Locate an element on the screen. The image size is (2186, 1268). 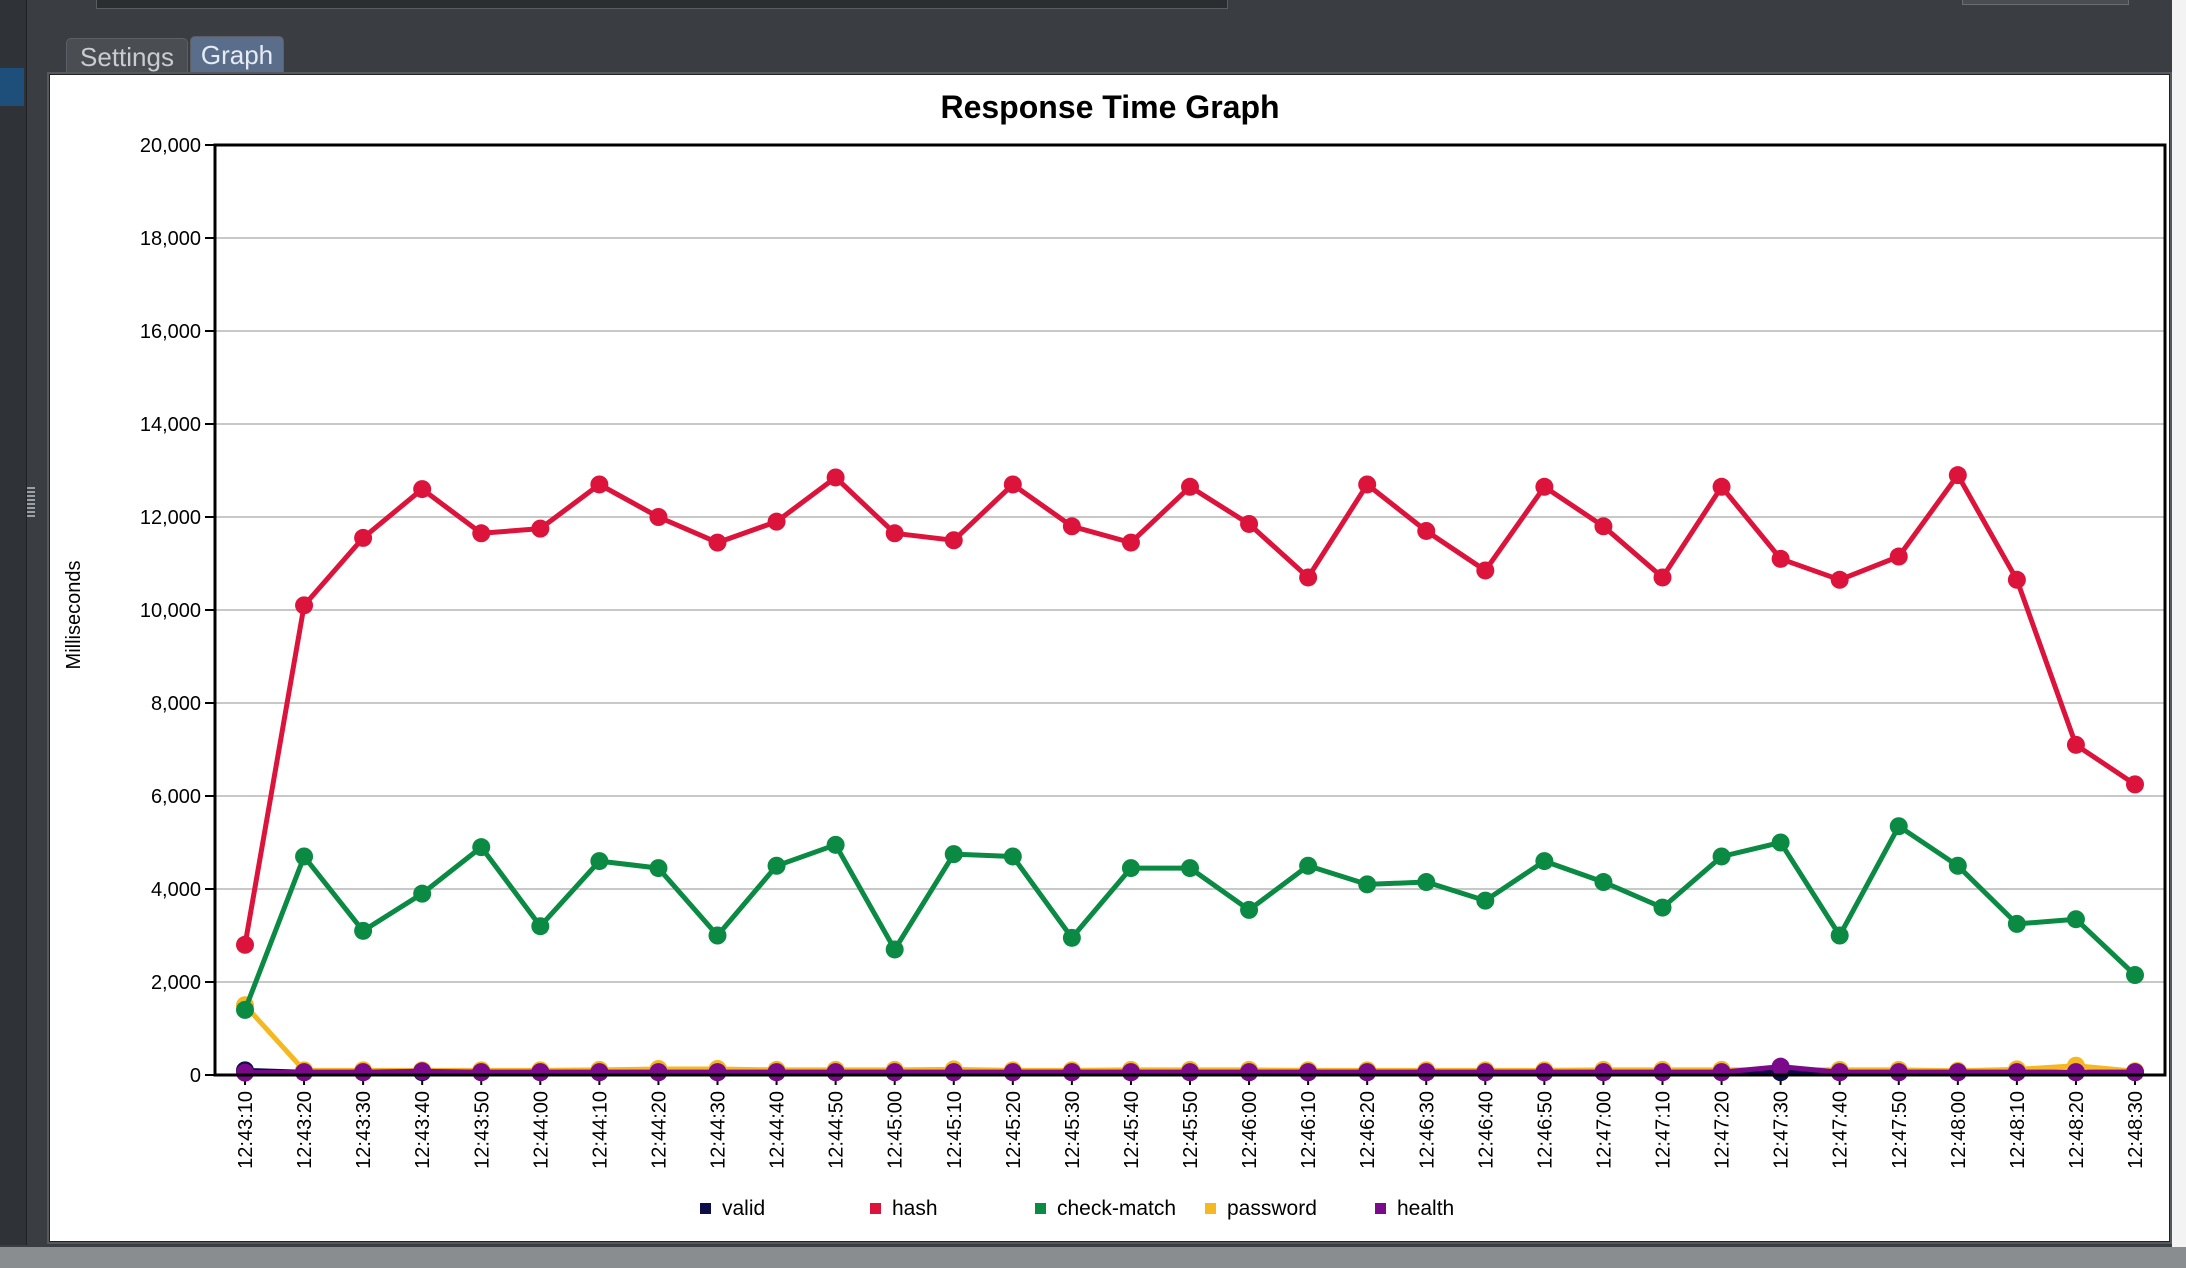
x-tick-label: 12:44:00 is located at coordinates (541, 1130).